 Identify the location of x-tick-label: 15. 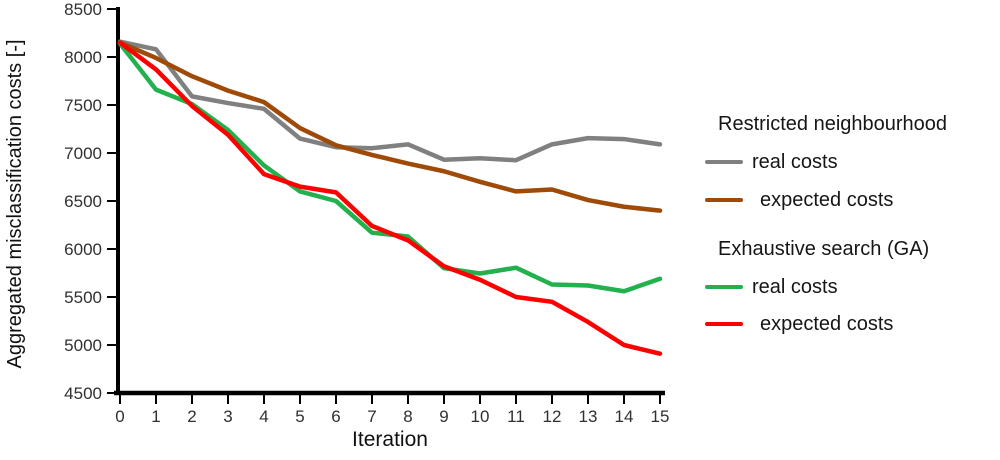
(660, 416).